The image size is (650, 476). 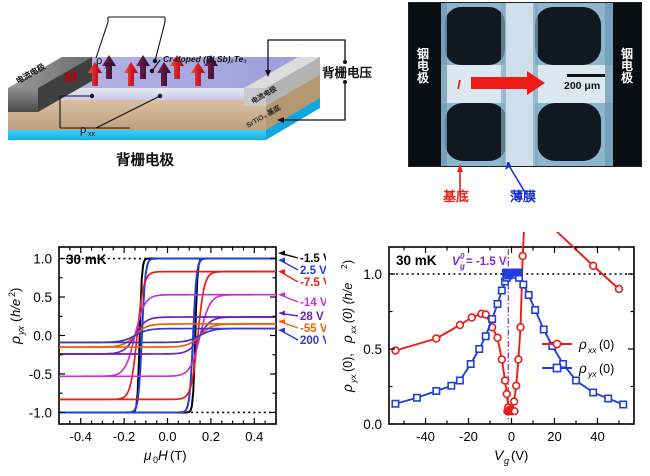 What do you see at coordinates (479, 261) in the screenshot?
I see `vg-annotation: V g 0 = -1.5 V` at bounding box center [479, 261].